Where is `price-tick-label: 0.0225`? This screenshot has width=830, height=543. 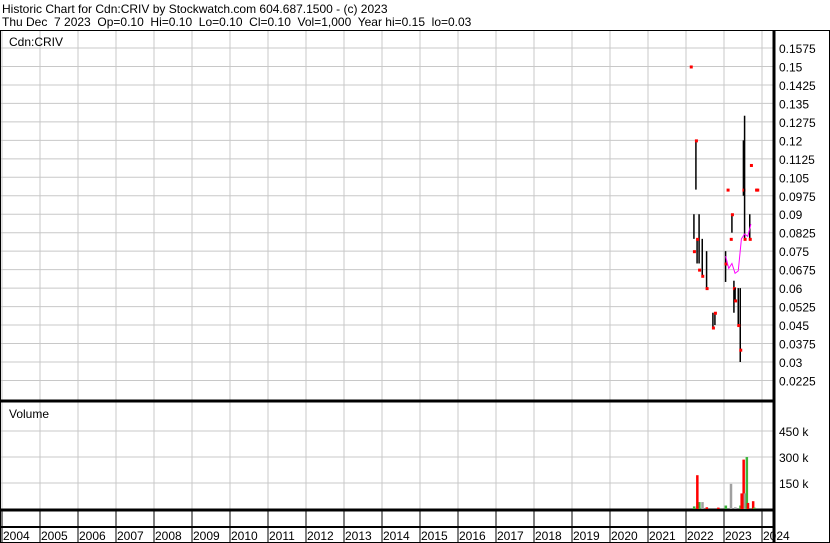 price-tick-label: 0.0225 is located at coordinates (797, 381).